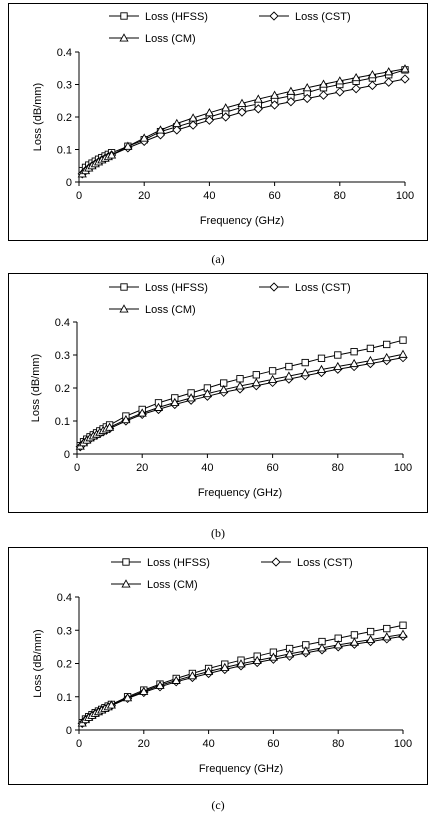 The width and height of the screenshot is (436, 815). I want to click on series-line-square, so click(241, 393).